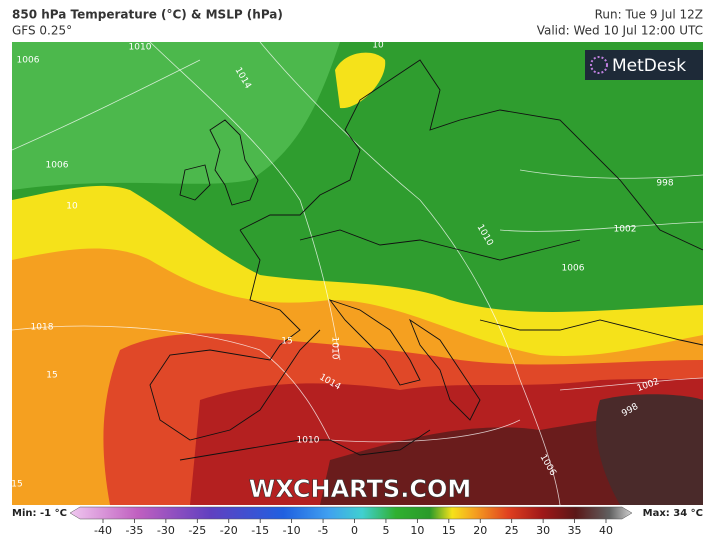 The height and width of the screenshot is (547, 715). Describe the element at coordinates (260, 530) in the screenshot. I see `color-bar-label: -15` at that location.